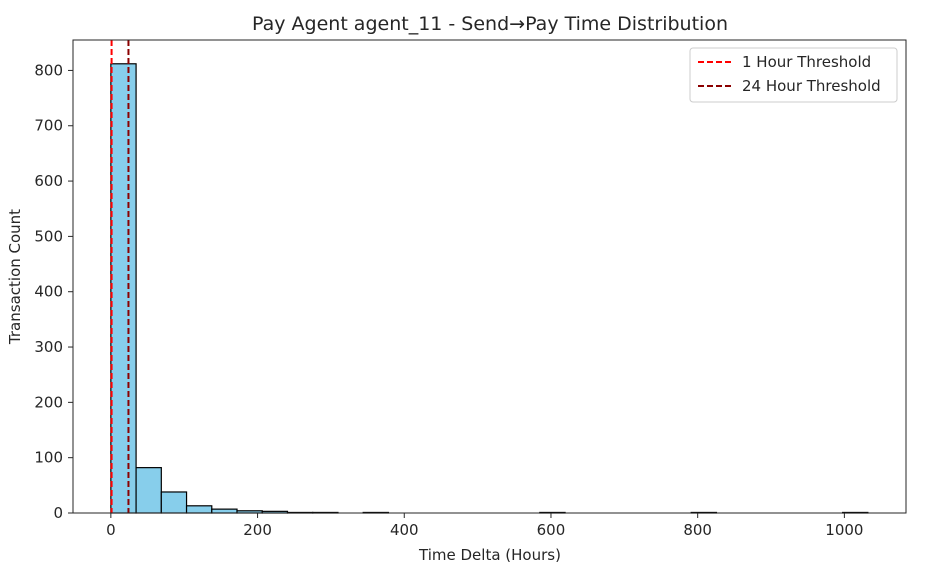 The width and height of the screenshot is (936, 576). What do you see at coordinates (257, 530) in the screenshot?
I see `x-tick-label: 200` at bounding box center [257, 530].